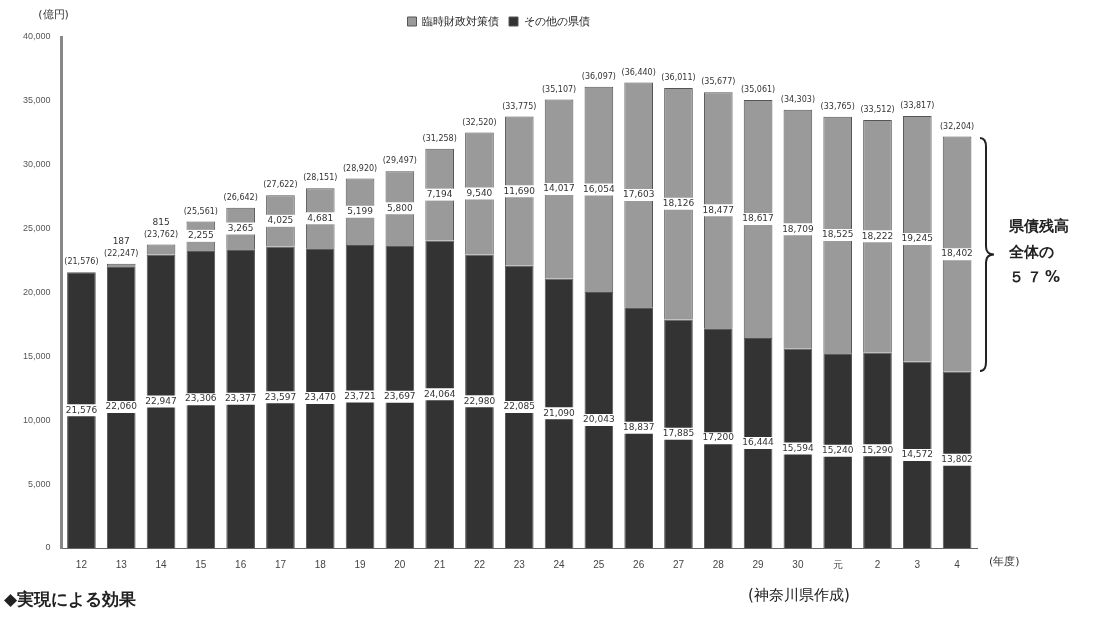  Describe the element at coordinates (280, 185) in the screenshot. I see `total-label: (27,622)` at that location.